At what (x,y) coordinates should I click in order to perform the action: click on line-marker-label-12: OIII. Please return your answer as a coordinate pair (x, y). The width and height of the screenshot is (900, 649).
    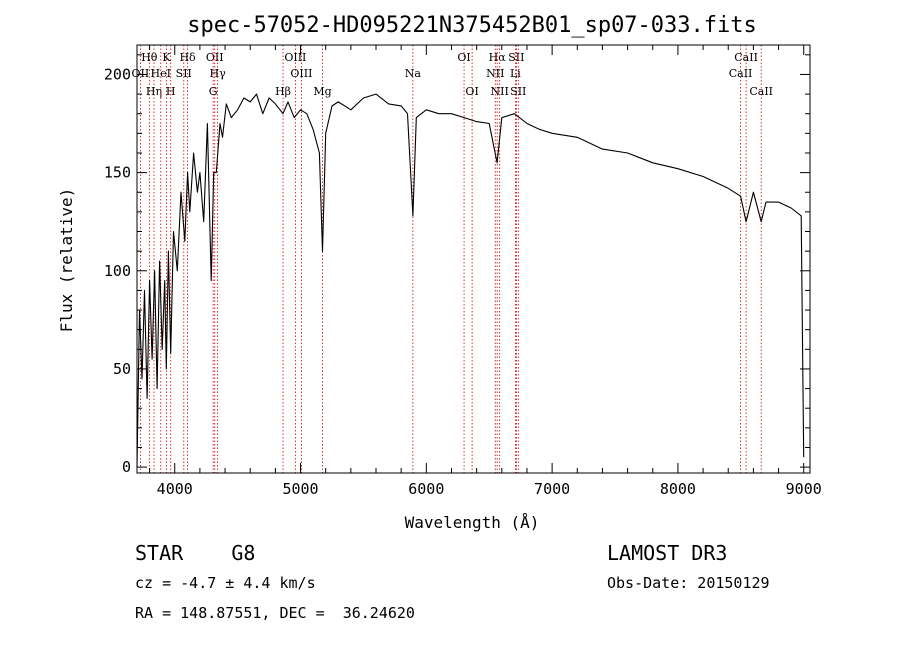
    Looking at the image, I should click on (295, 57).